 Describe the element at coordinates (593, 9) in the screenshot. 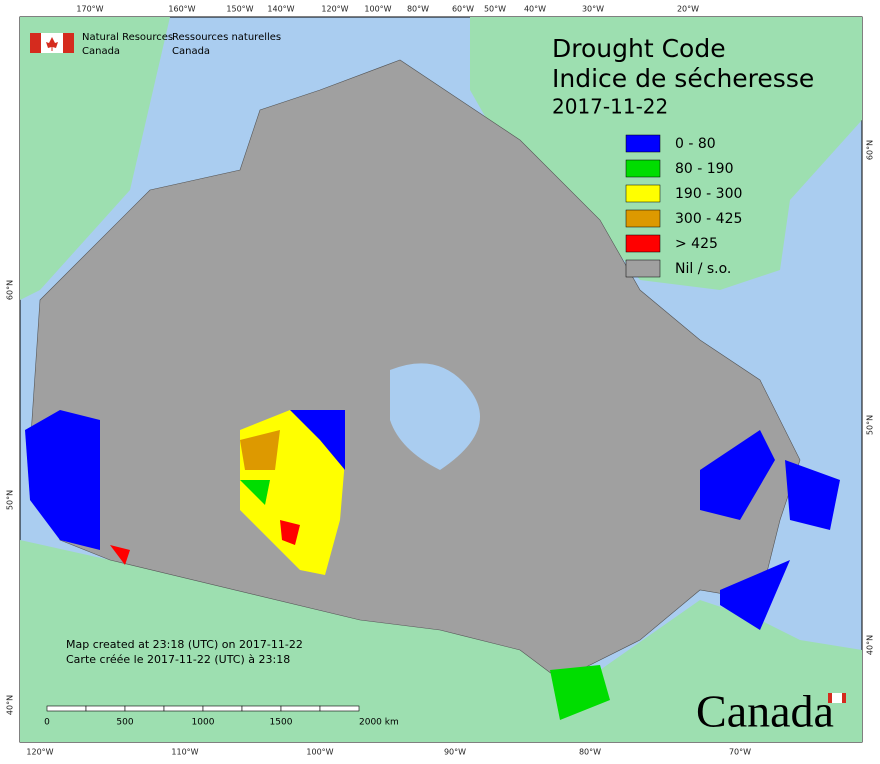

I see `longitude-label: 30°W` at that location.